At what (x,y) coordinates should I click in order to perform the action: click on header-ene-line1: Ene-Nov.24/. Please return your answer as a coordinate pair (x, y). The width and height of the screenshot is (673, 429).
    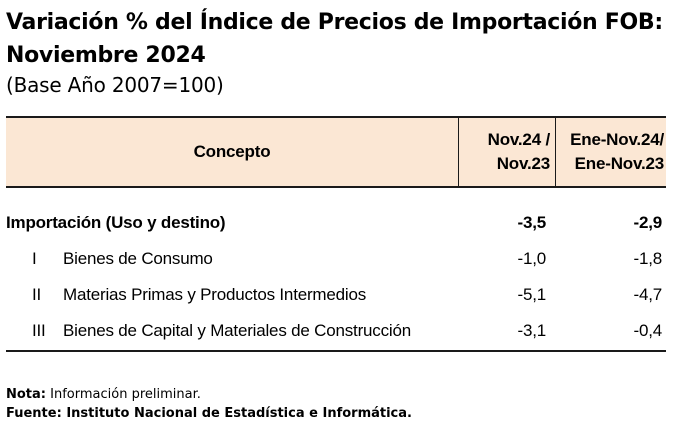
    Looking at the image, I should click on (617, 139).